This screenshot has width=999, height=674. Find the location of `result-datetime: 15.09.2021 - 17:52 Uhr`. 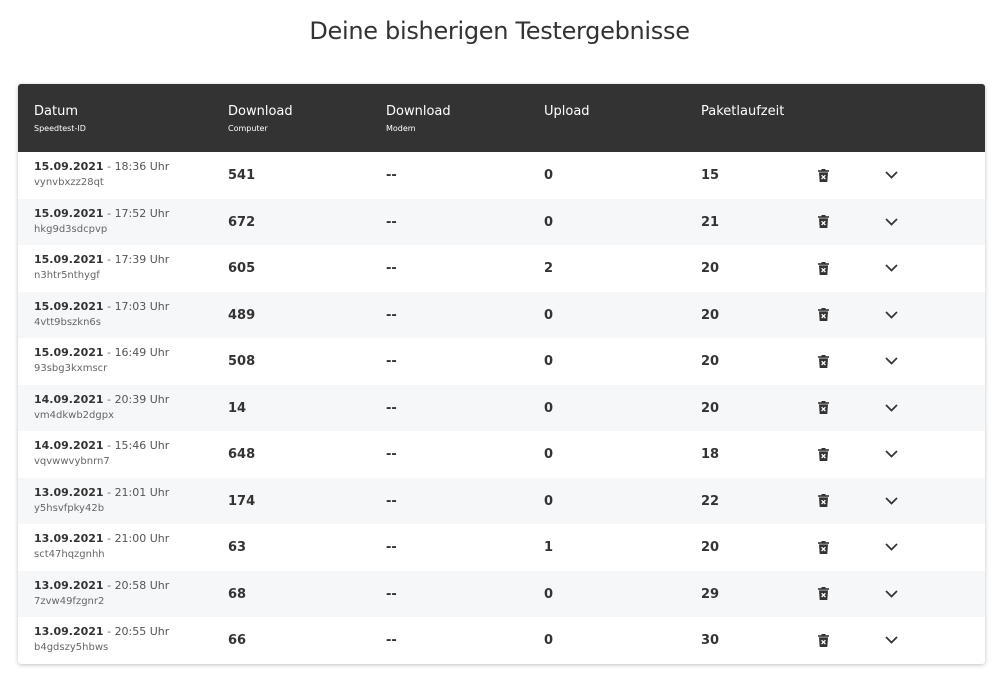

result-datetime: 15.09.2021 - 17:52 Uhr is located at coordinates (101, 214).